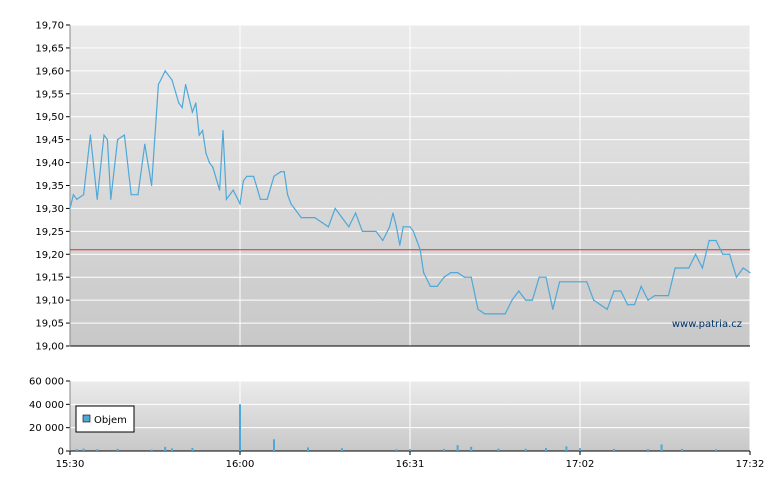  I want to click on price-y-tick-label: 19,35, so click(49, 186).